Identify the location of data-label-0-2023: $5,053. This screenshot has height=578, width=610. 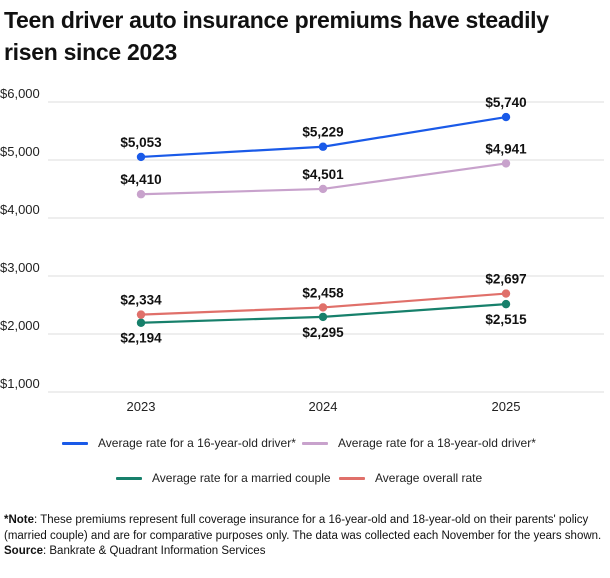
(141, 142).